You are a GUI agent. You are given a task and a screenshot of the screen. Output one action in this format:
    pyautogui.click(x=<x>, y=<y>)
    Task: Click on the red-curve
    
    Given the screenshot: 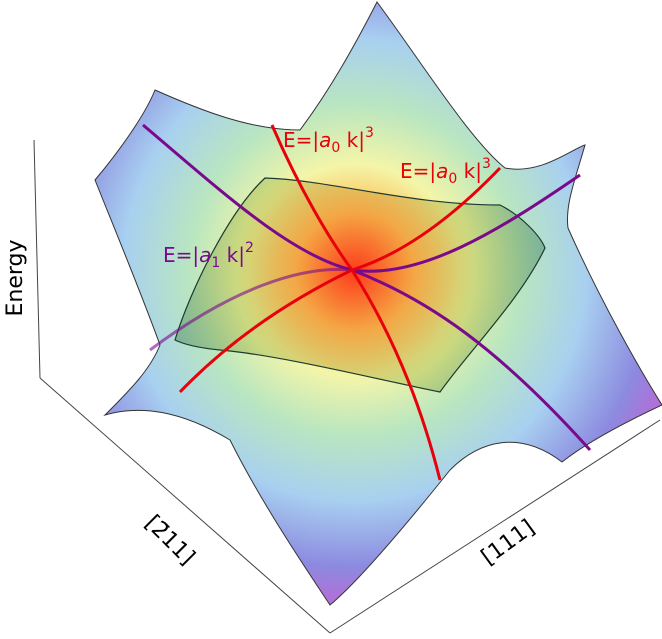 What is the action you would take?
    pyautogui.click(x=356, y=302)
    